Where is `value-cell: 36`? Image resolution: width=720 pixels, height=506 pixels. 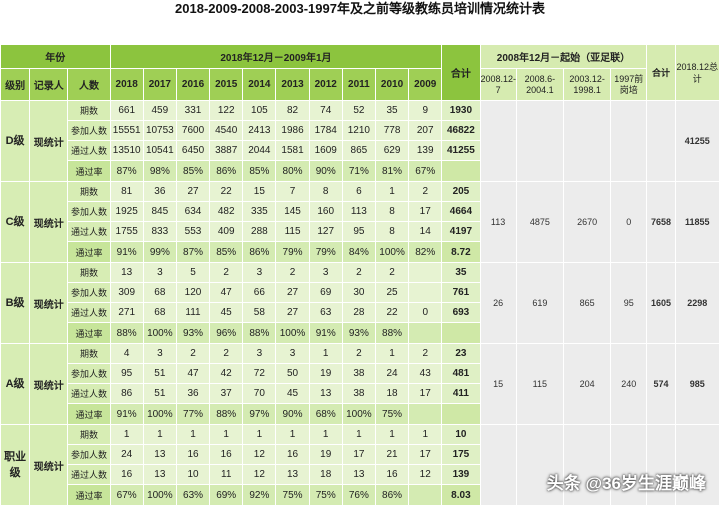
value-cell: 36 is located at coordinates (159, 192).